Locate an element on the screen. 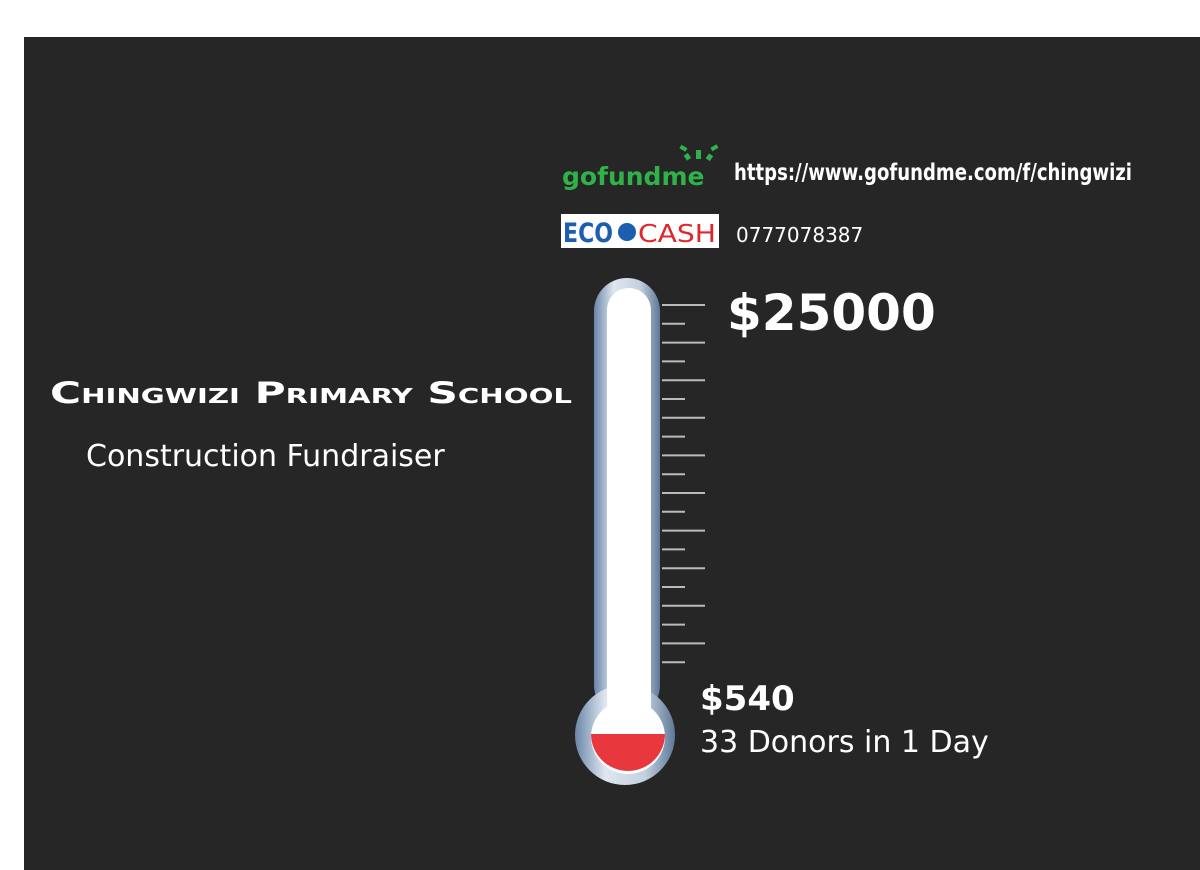  gofundme-logo: gofundme is located at coordinates (633, 176).